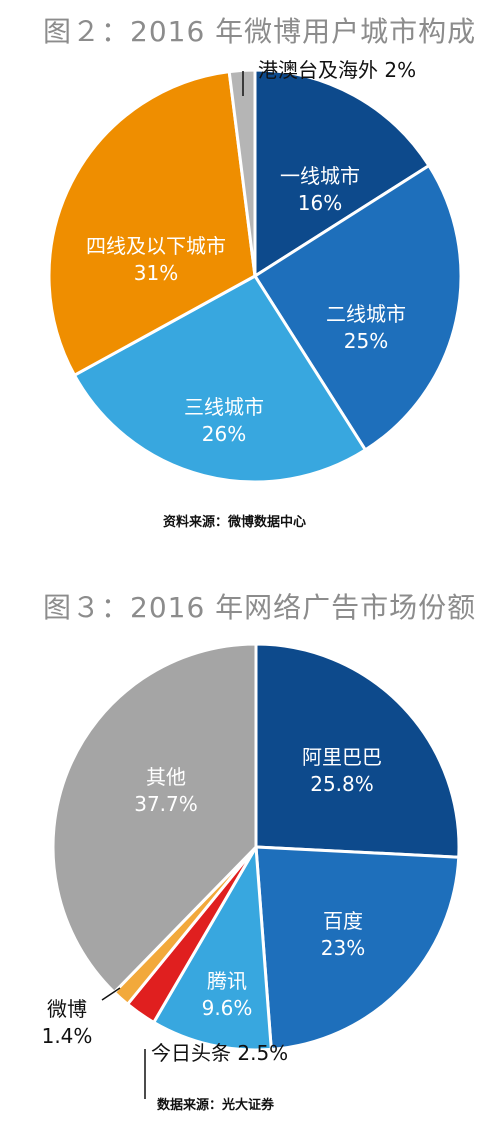 The height and width of the screenshot is (1123, 500). Describe the element at coordinates (219, 1053) in the screenshot. I see `slice-label: 今日头条 2.5%` at that location.